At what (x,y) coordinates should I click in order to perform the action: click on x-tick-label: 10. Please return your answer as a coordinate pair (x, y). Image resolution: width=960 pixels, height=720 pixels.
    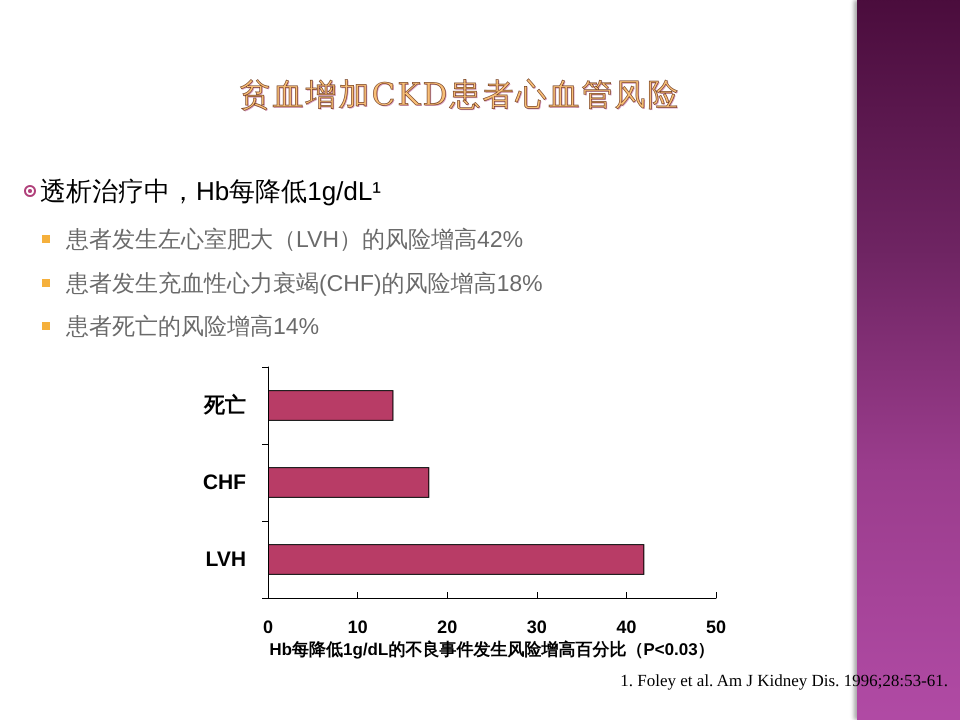
    Looking at the image, I should click on (358, 627).